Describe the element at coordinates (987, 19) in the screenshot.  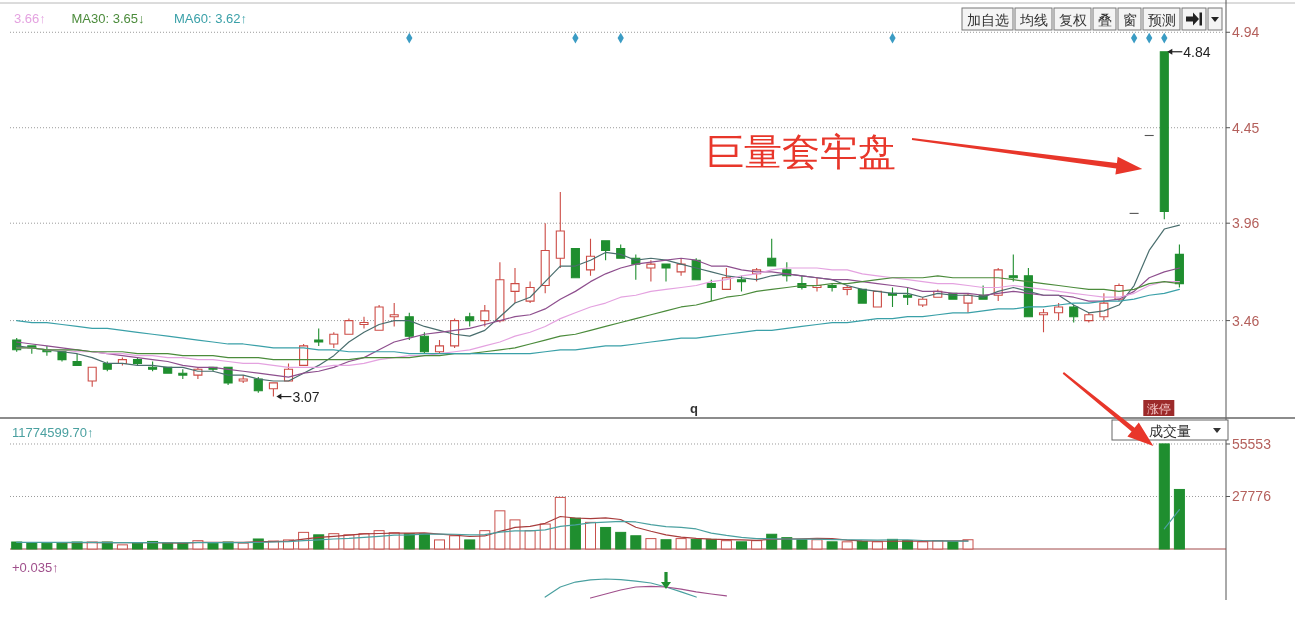
I see `button: 加自选` at that location.